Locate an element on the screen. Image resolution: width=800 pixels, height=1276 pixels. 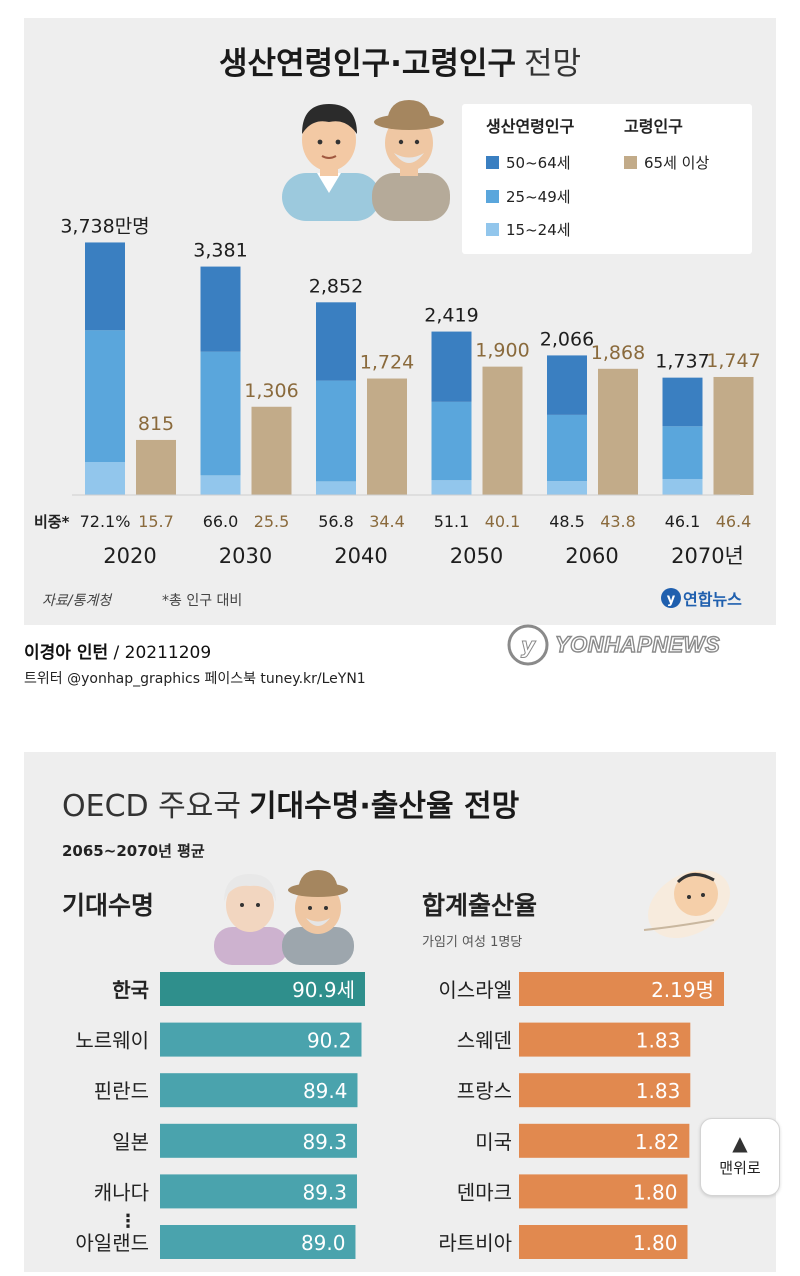
bar-working-25~49세-2050 is located at coordinates (451, 441).